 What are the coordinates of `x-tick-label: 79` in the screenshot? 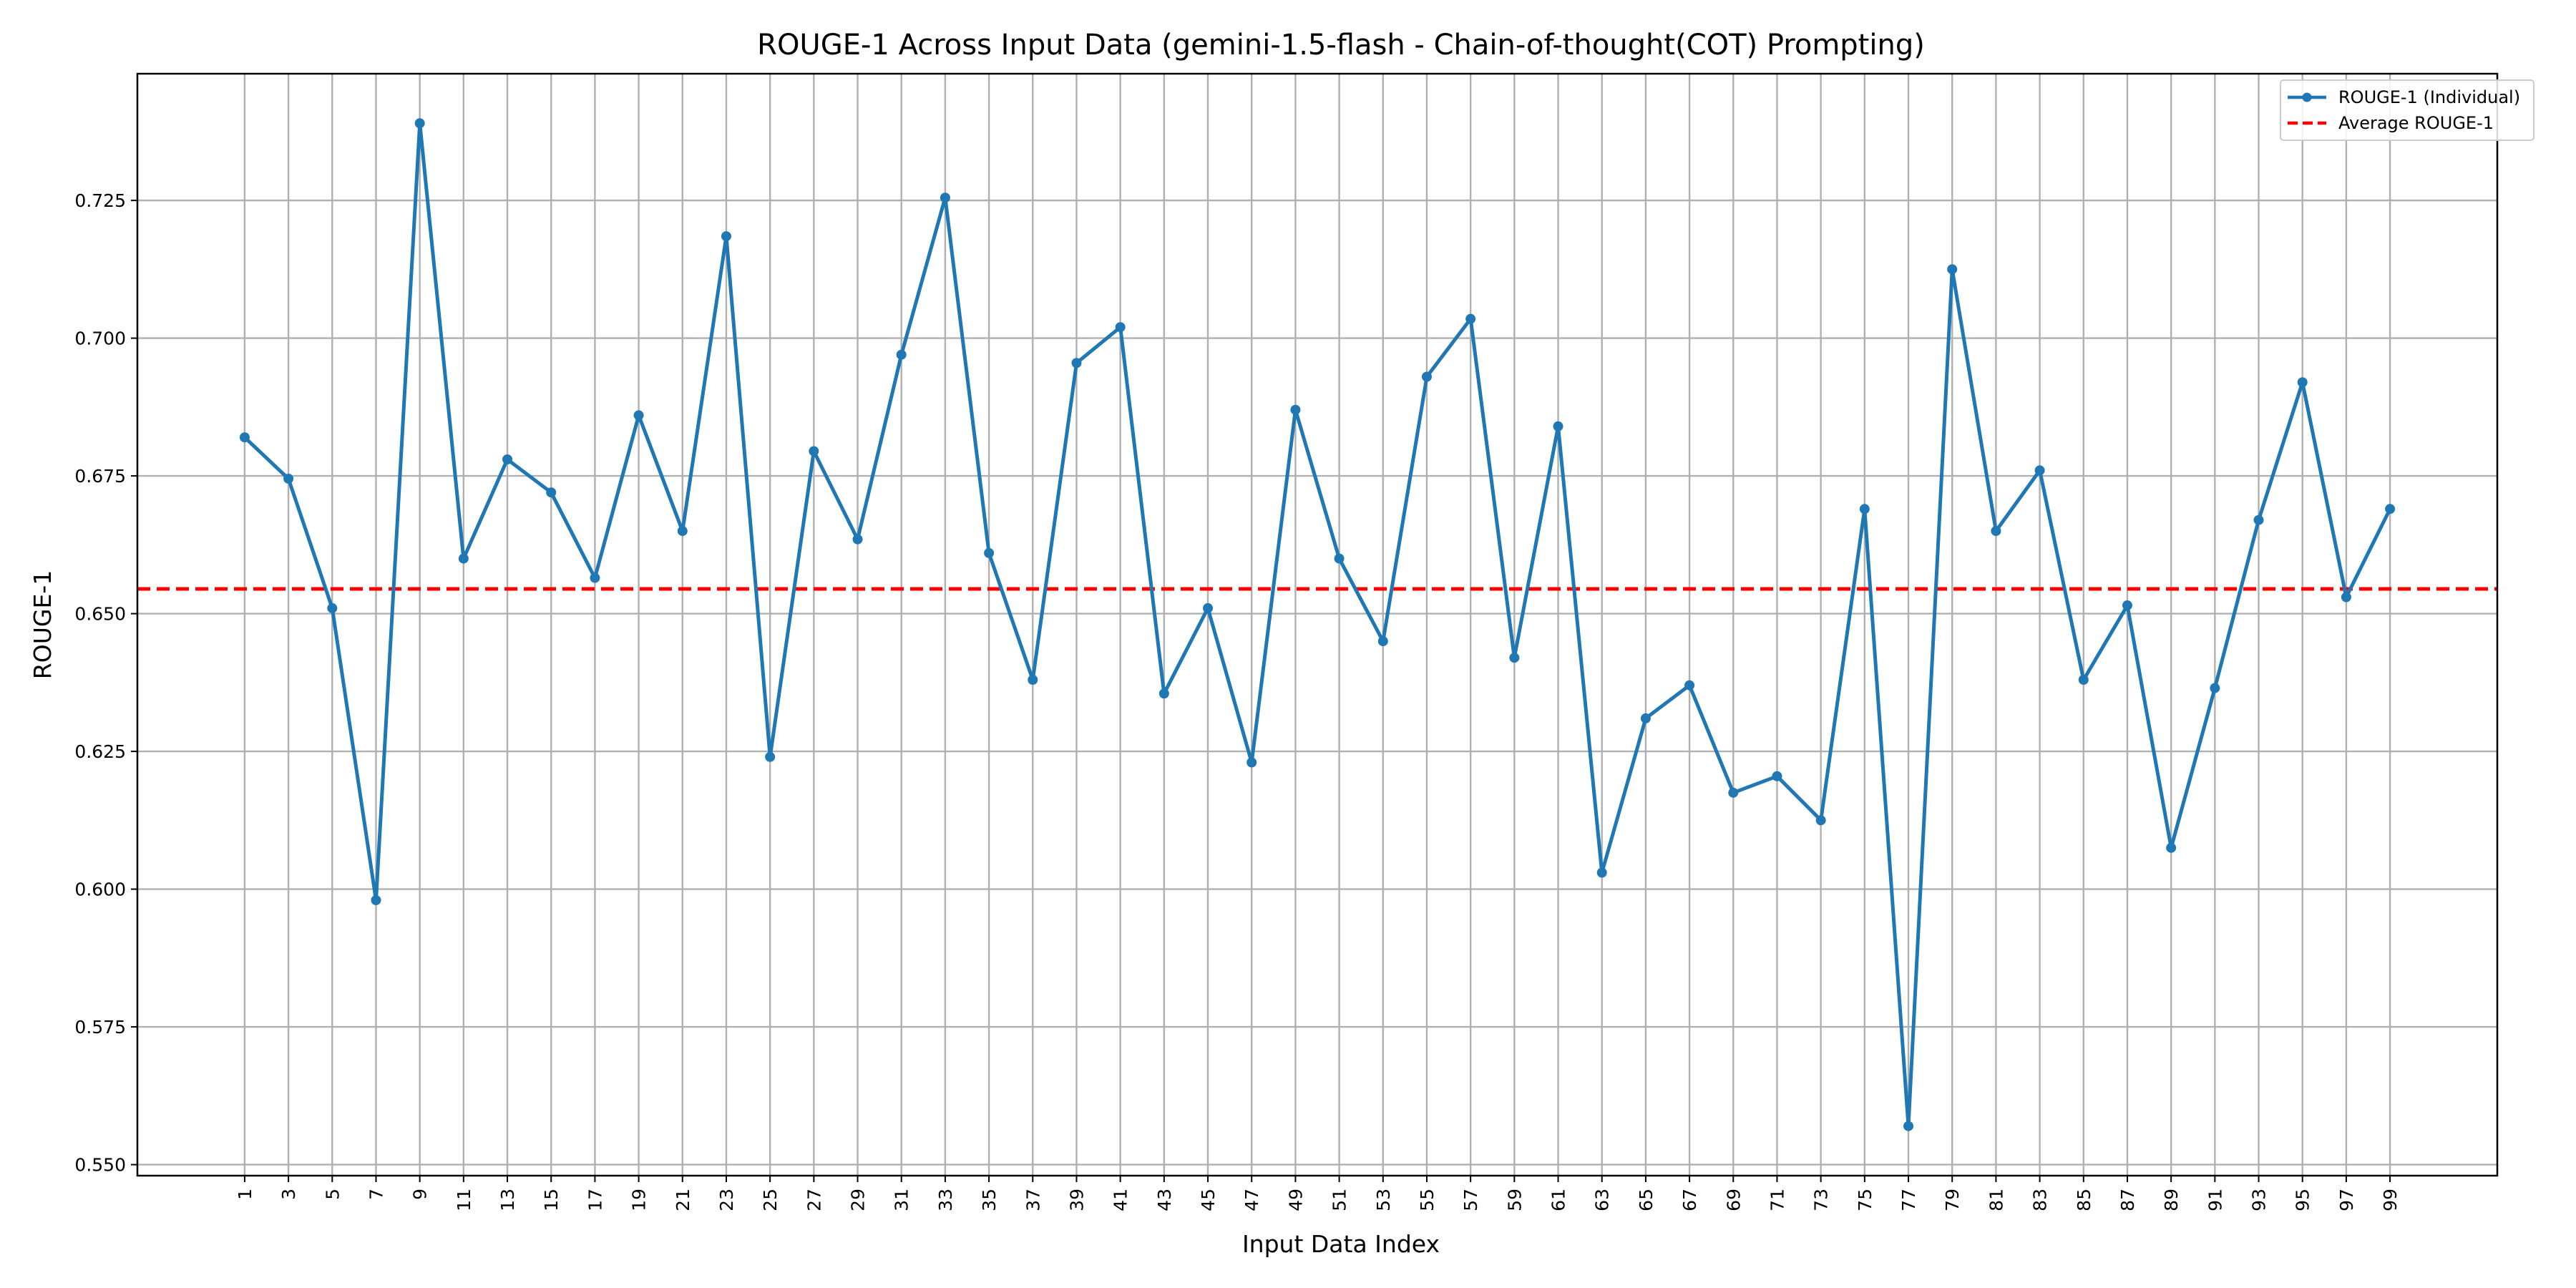 It's located at (1953, 1200).